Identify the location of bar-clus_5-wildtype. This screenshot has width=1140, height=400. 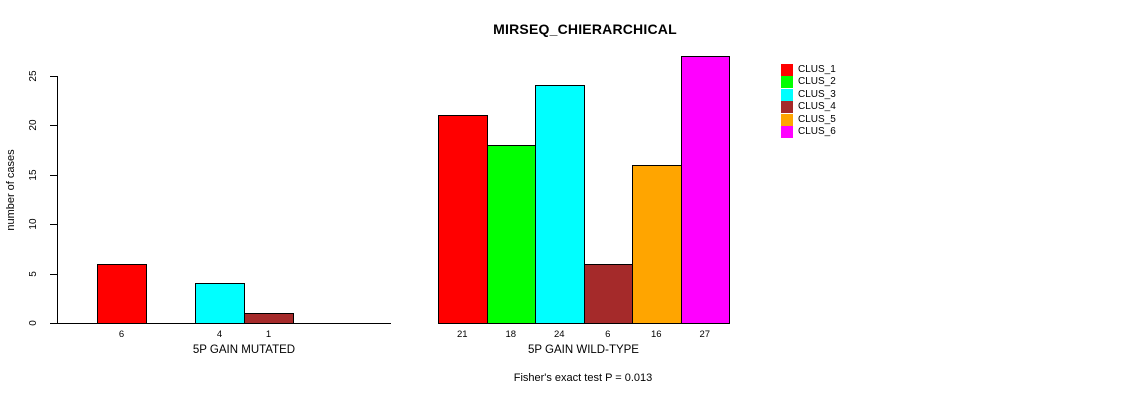
(657, 244).